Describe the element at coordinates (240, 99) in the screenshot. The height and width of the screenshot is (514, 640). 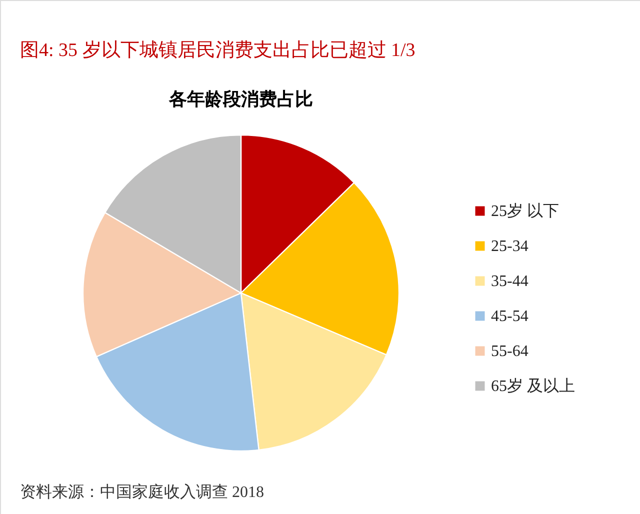
I see `chart-subtitle: 各年龄段消费占比` at that location.